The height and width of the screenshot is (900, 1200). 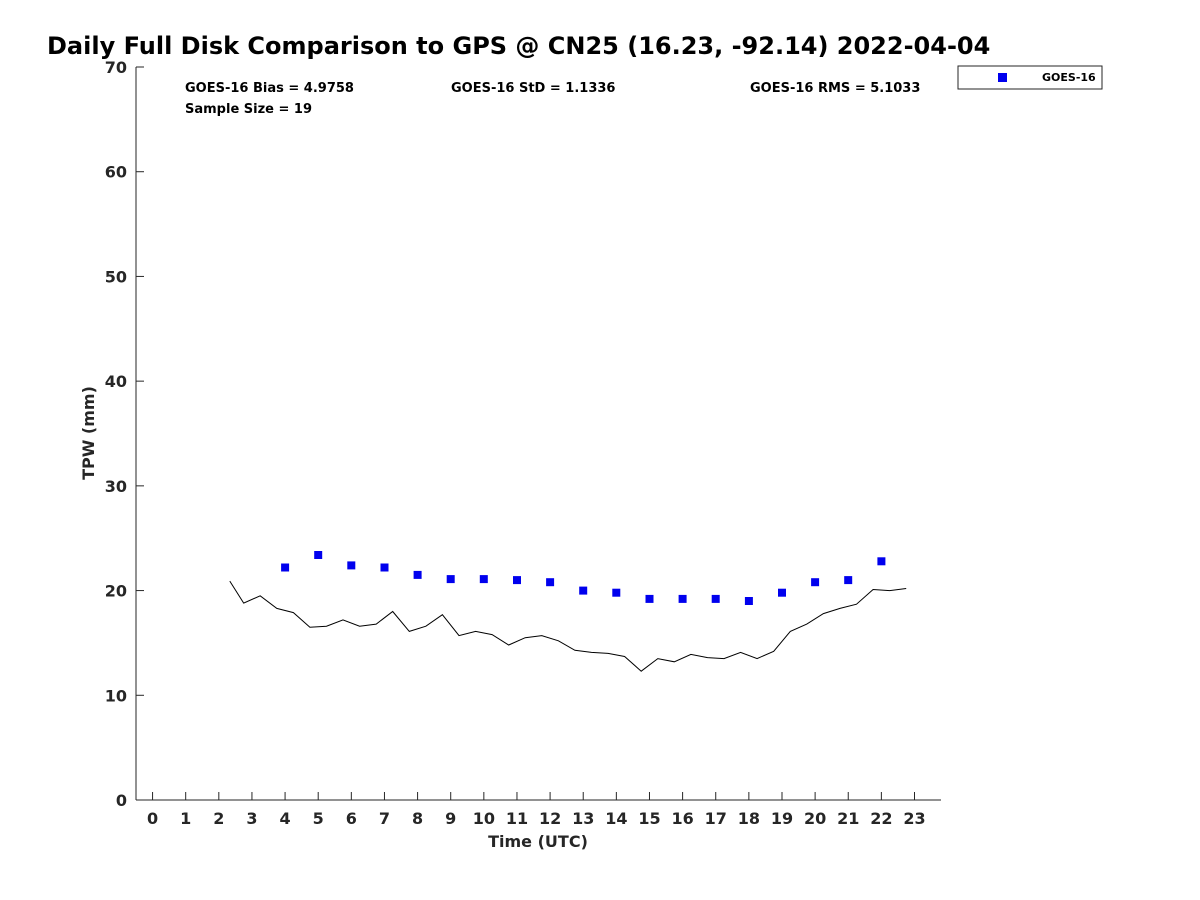 What do you see at coordinates (716, 818) in the screenshot?
I see `x-tick-label: 17` at bounding box center [716, 818].